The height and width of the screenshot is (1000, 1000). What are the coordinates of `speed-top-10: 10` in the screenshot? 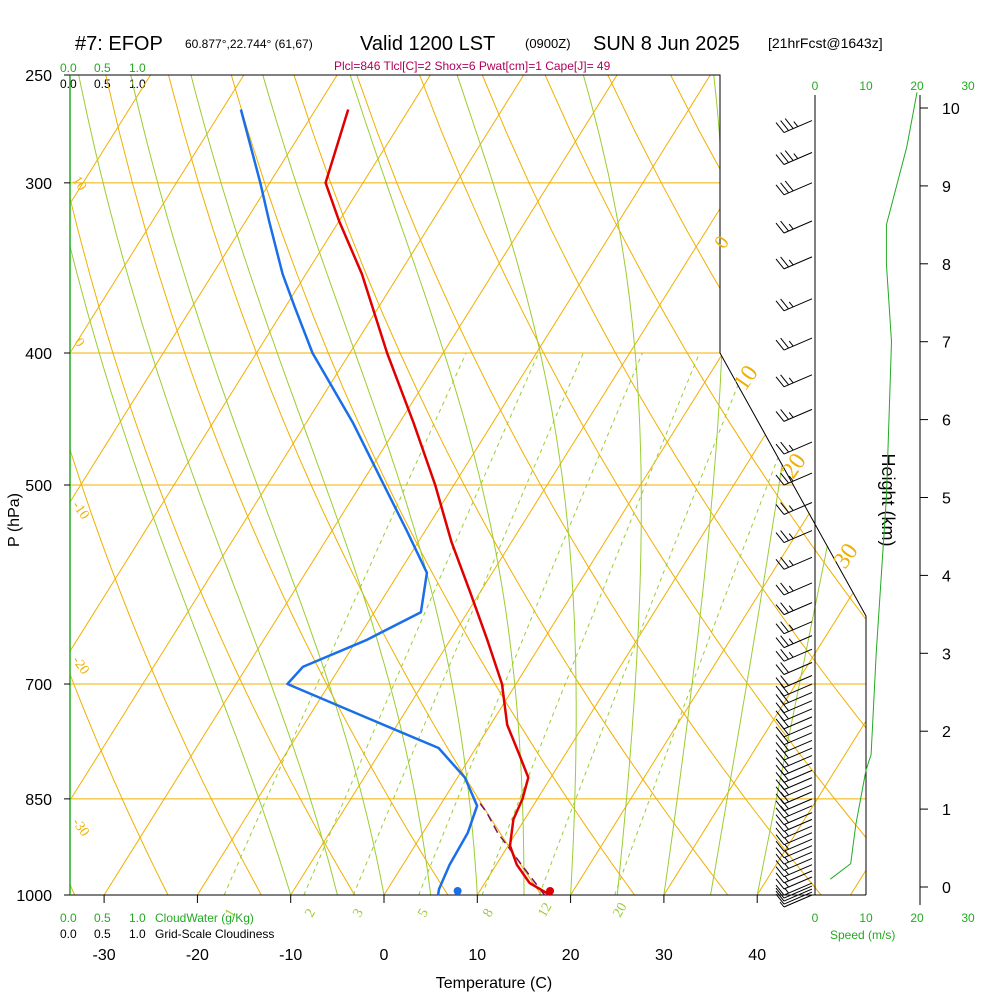 It's located at (866, 86).